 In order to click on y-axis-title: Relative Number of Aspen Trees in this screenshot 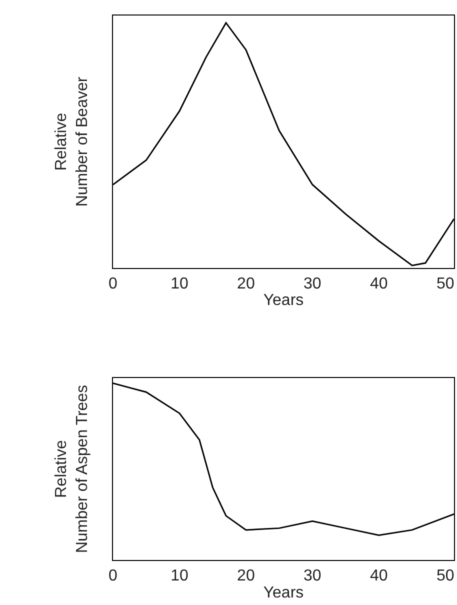, I will do `click(72, 469)`.